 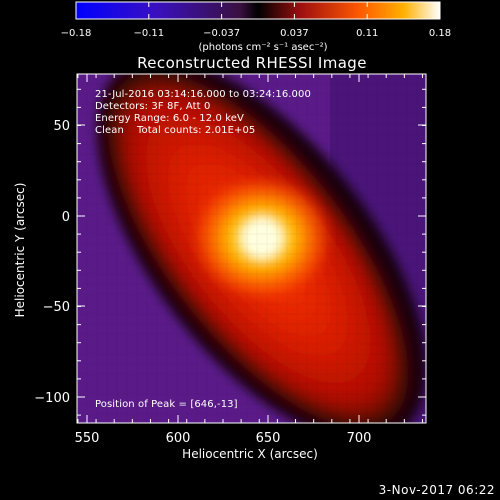 What do you see at coordinates (148, 33) in the screenshot?
I see `colorbar-tick-label: −0.11` at bounding box center [148, 33].